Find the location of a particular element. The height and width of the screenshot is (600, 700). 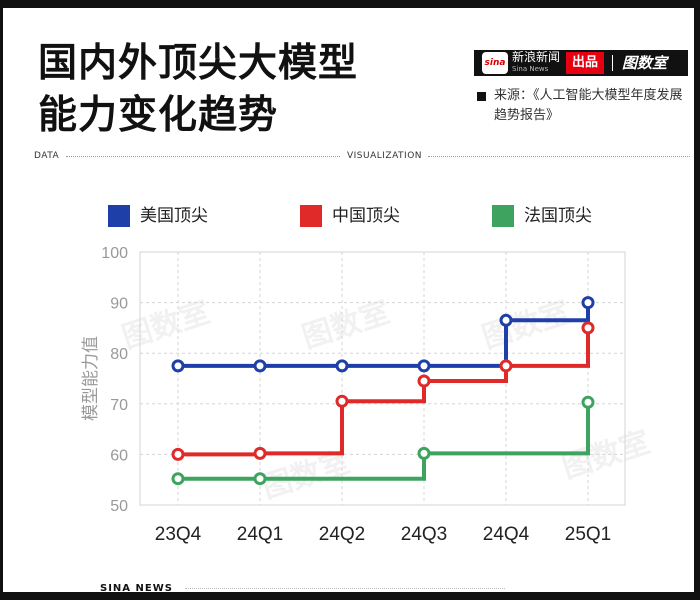

y-tick-label: 50 is located at coordinates (119, 506).